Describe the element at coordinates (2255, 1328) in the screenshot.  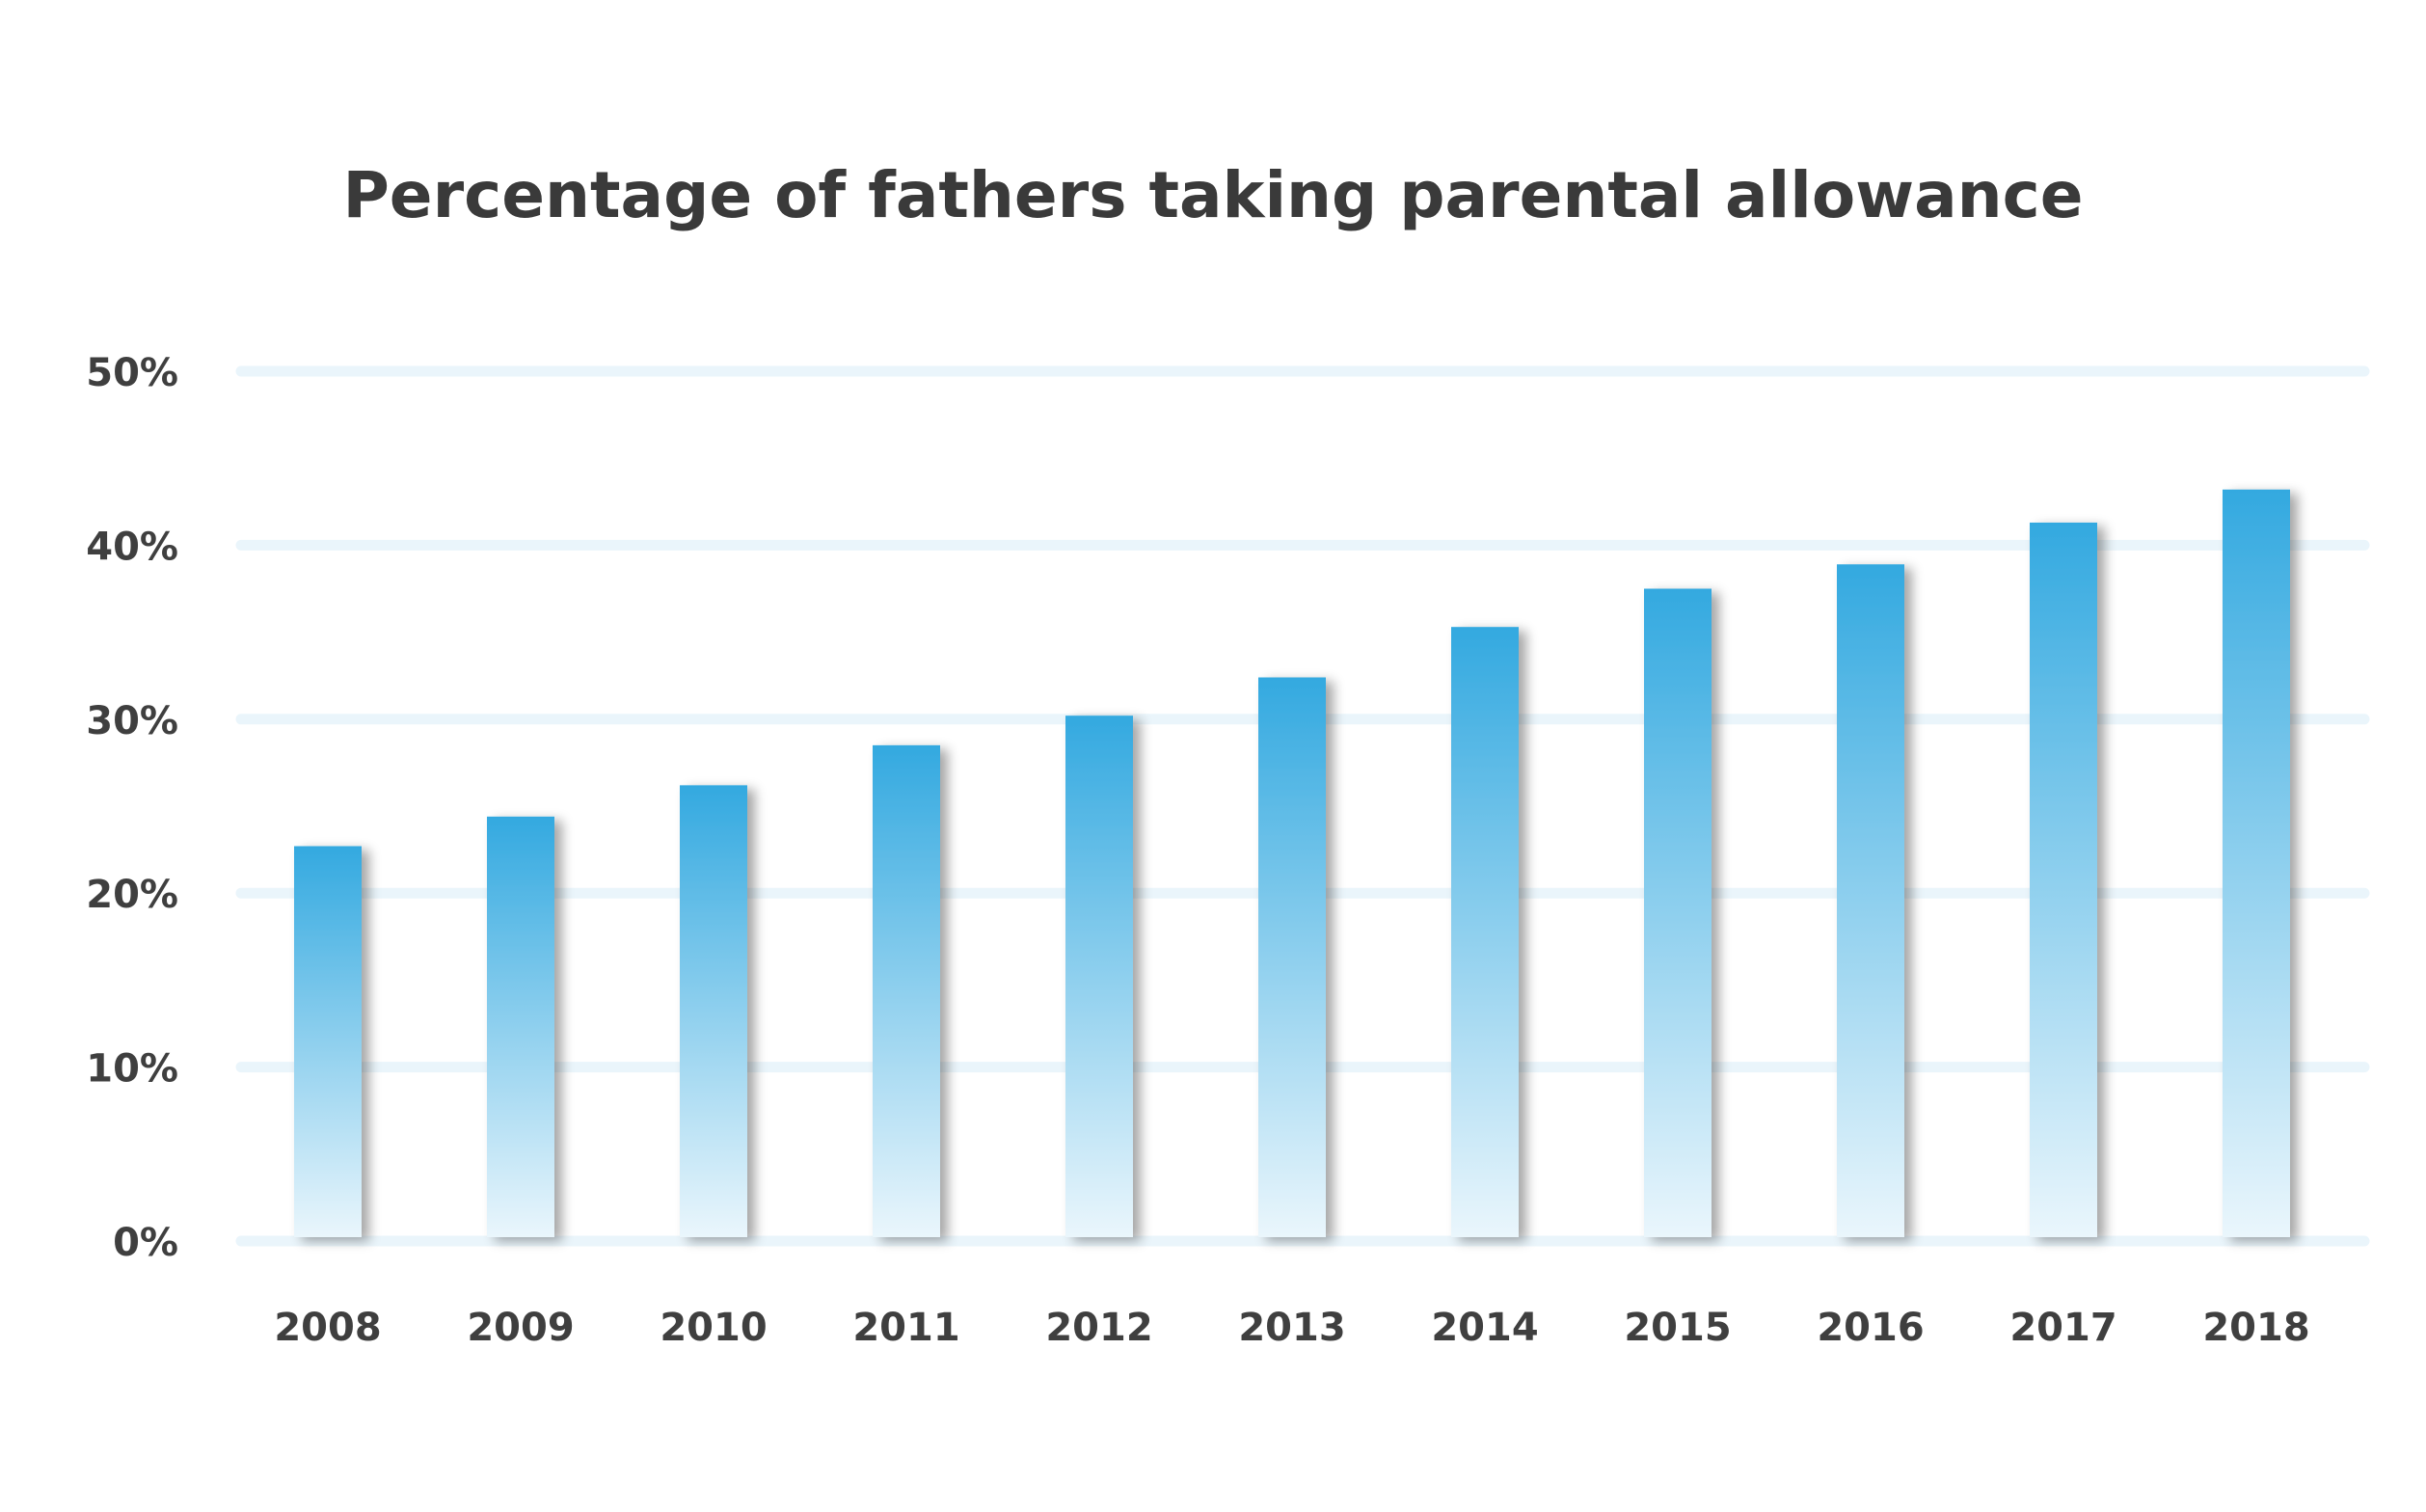
I see `x-tick-label: 2018` at that location.